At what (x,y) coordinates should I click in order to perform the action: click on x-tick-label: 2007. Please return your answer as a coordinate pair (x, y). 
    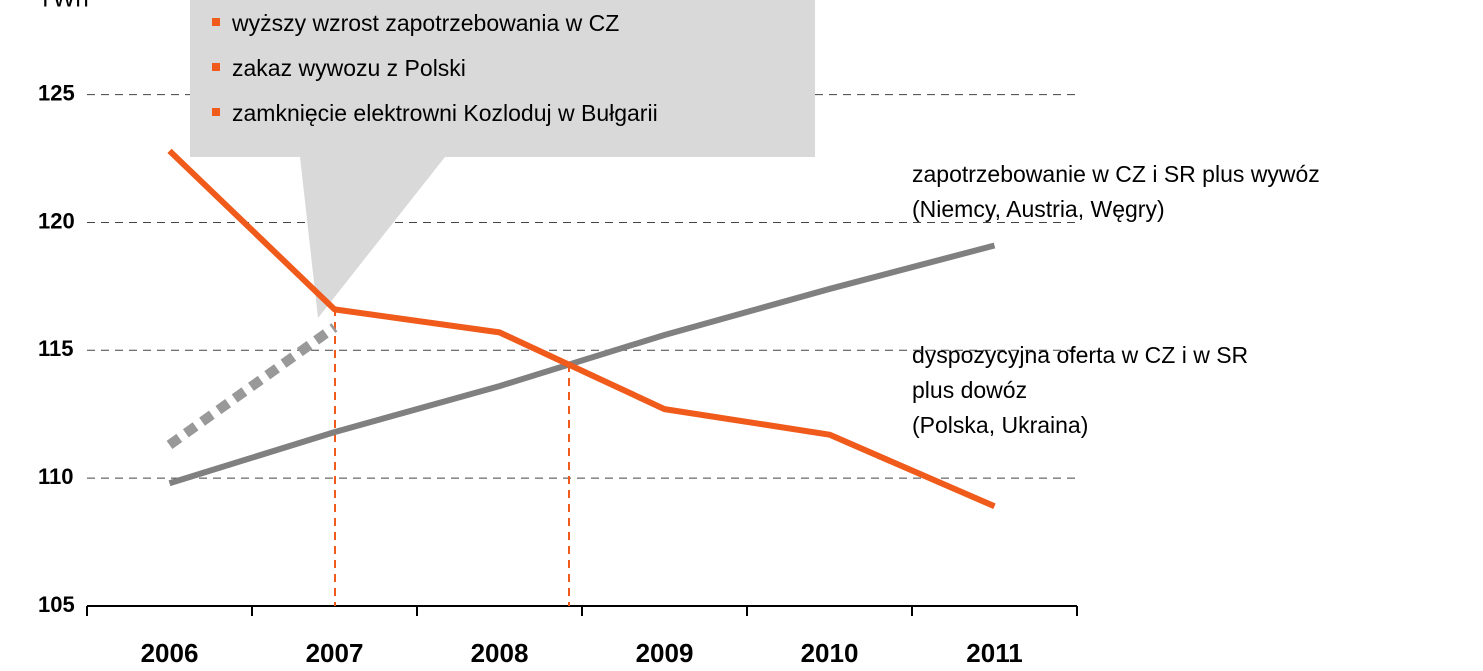
    Looking at the image, I should click on (335, 653).